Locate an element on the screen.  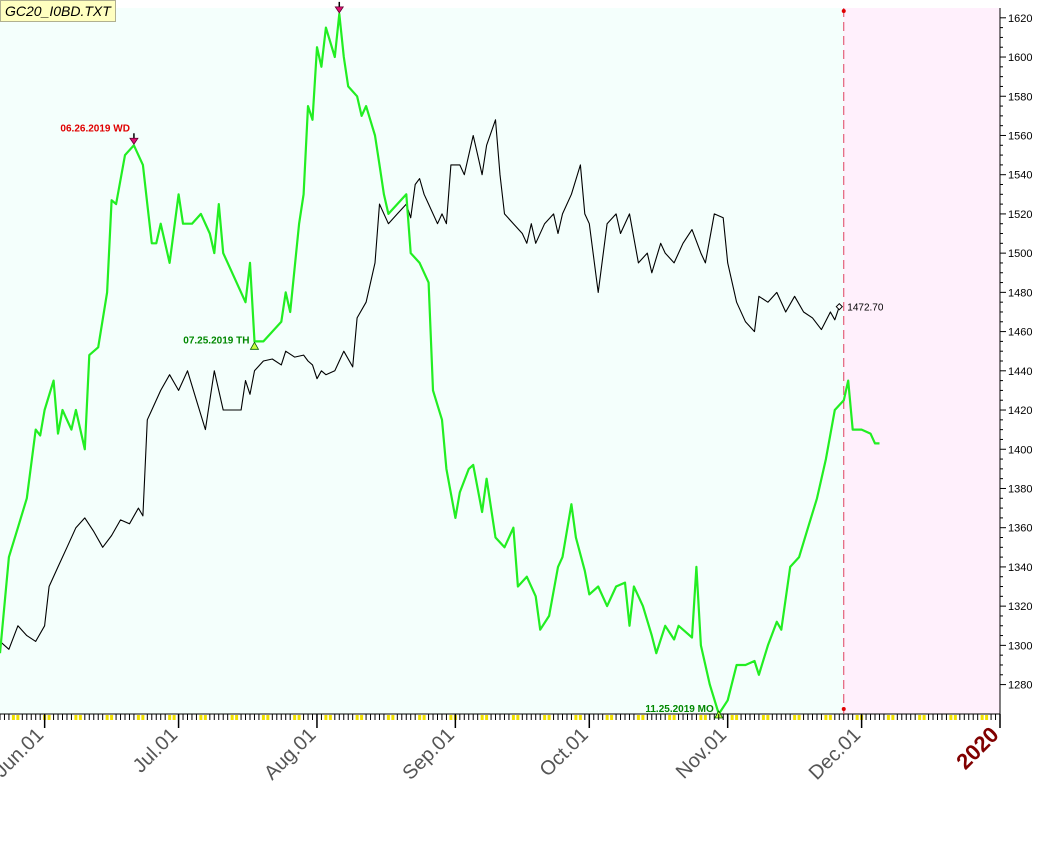
y-tick-label: 1320 is located at coordinates (1020, 607).